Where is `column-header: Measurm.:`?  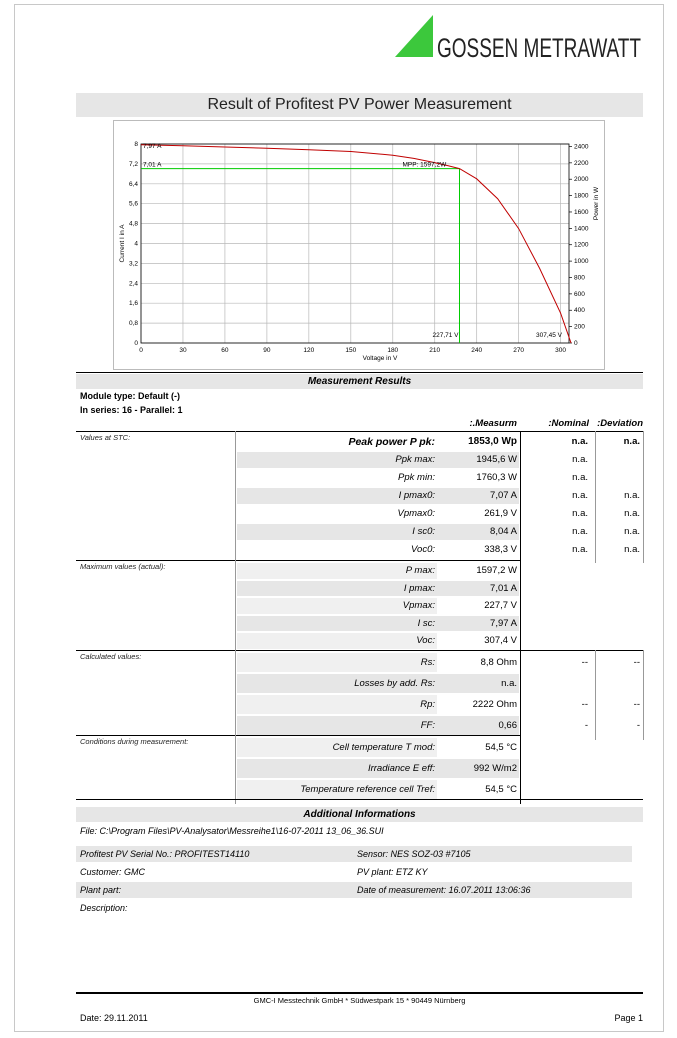
column-header: Measurm.: is located at coordinates (493, 423).